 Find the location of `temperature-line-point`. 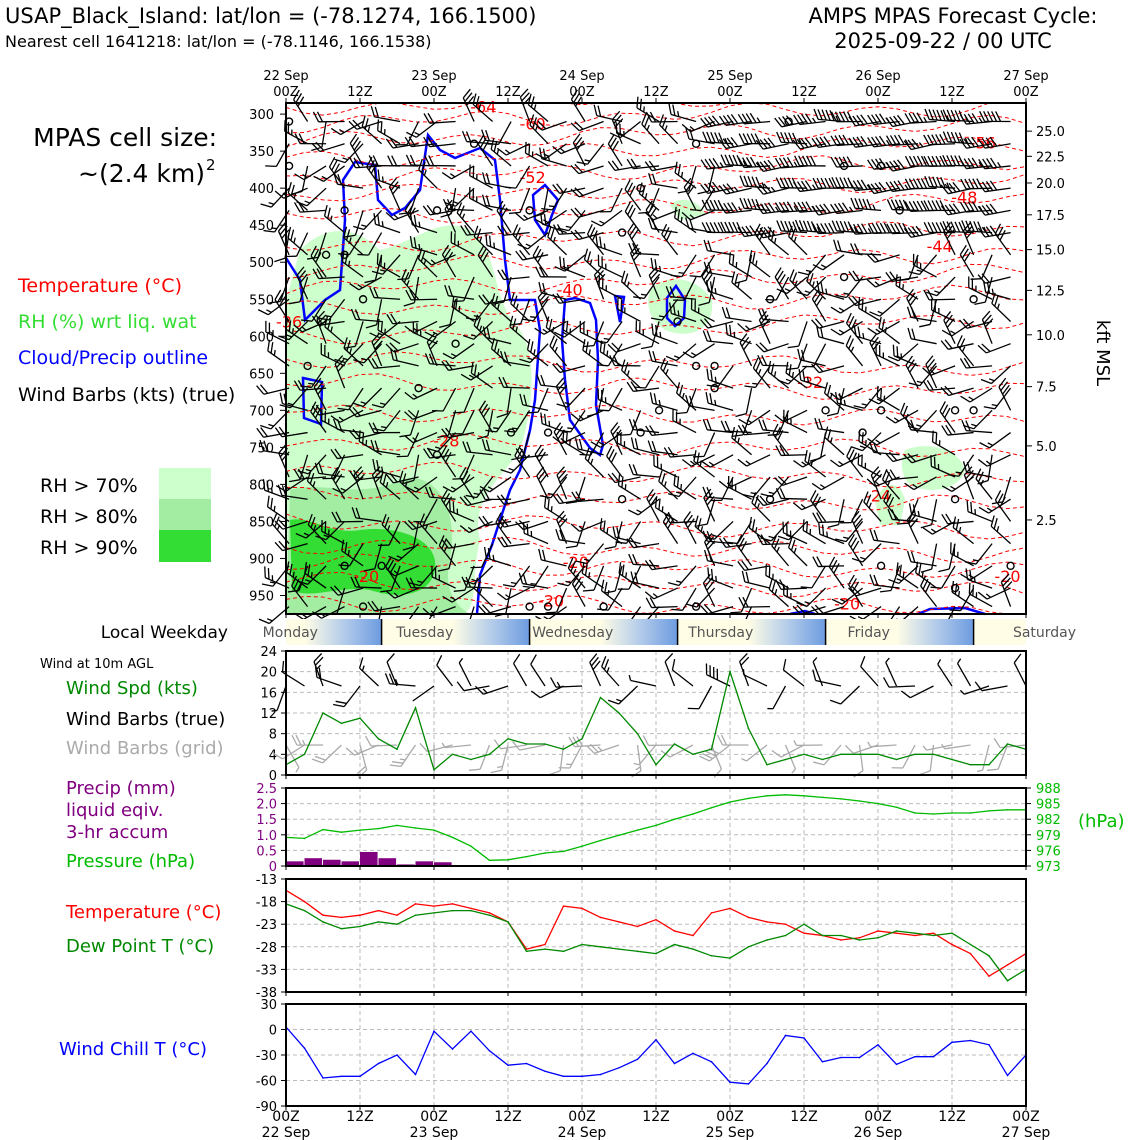

temperature-line-point is located at coordinates (637, 926).